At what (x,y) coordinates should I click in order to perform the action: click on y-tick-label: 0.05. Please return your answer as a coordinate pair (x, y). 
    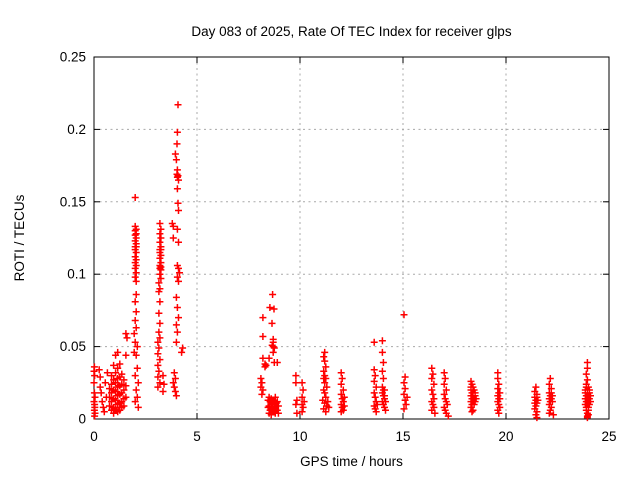
    Looking at the image, I should click on (73, 346).